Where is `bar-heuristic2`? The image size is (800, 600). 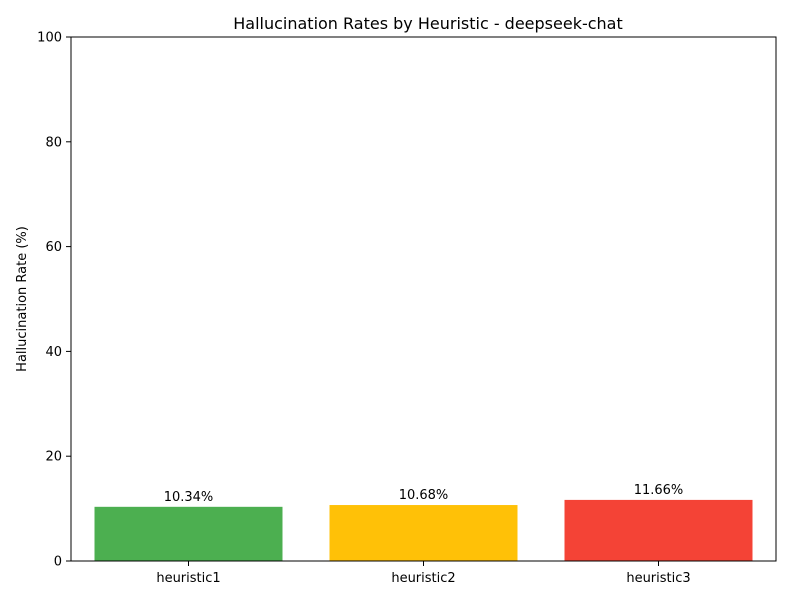 bar-heuristic2 is located at coordinates (423, 533).